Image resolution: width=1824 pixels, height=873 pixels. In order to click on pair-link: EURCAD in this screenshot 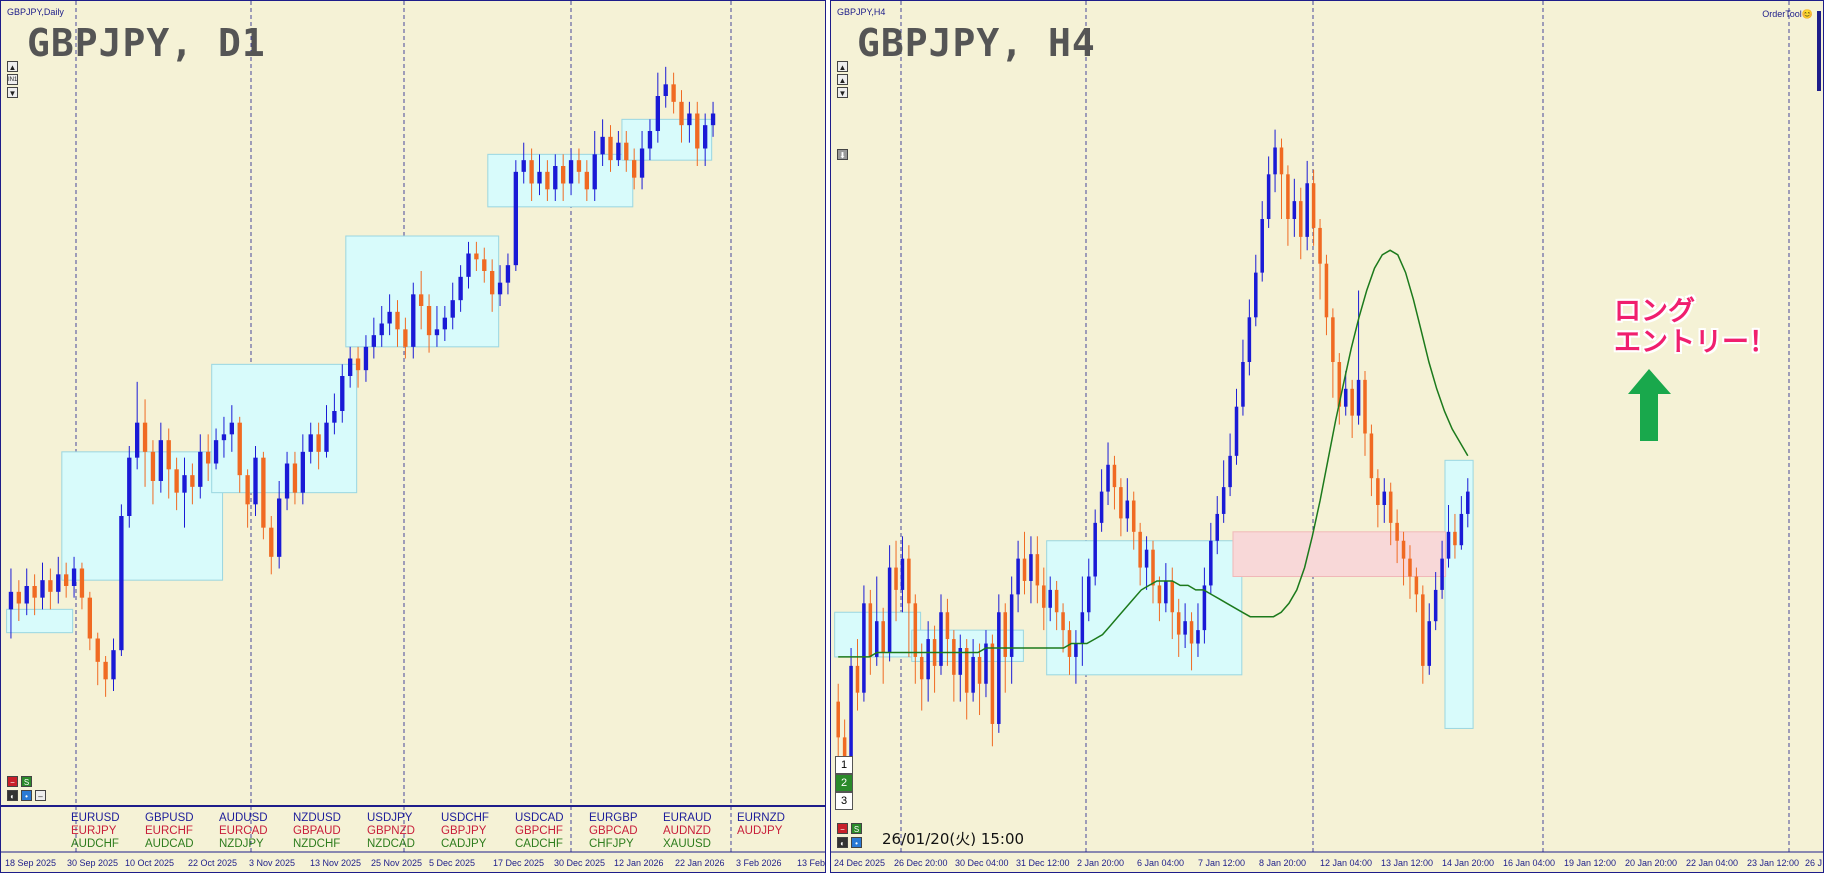, I will do `click(243, 831)`.